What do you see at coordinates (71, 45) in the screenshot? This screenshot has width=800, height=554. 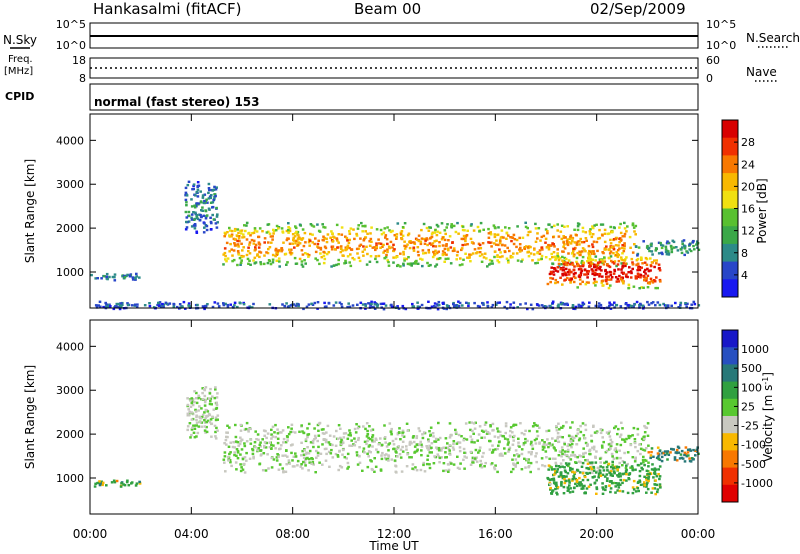 I see `nsky-tick-bottom: 10^0` at bounding box center [71, 45].